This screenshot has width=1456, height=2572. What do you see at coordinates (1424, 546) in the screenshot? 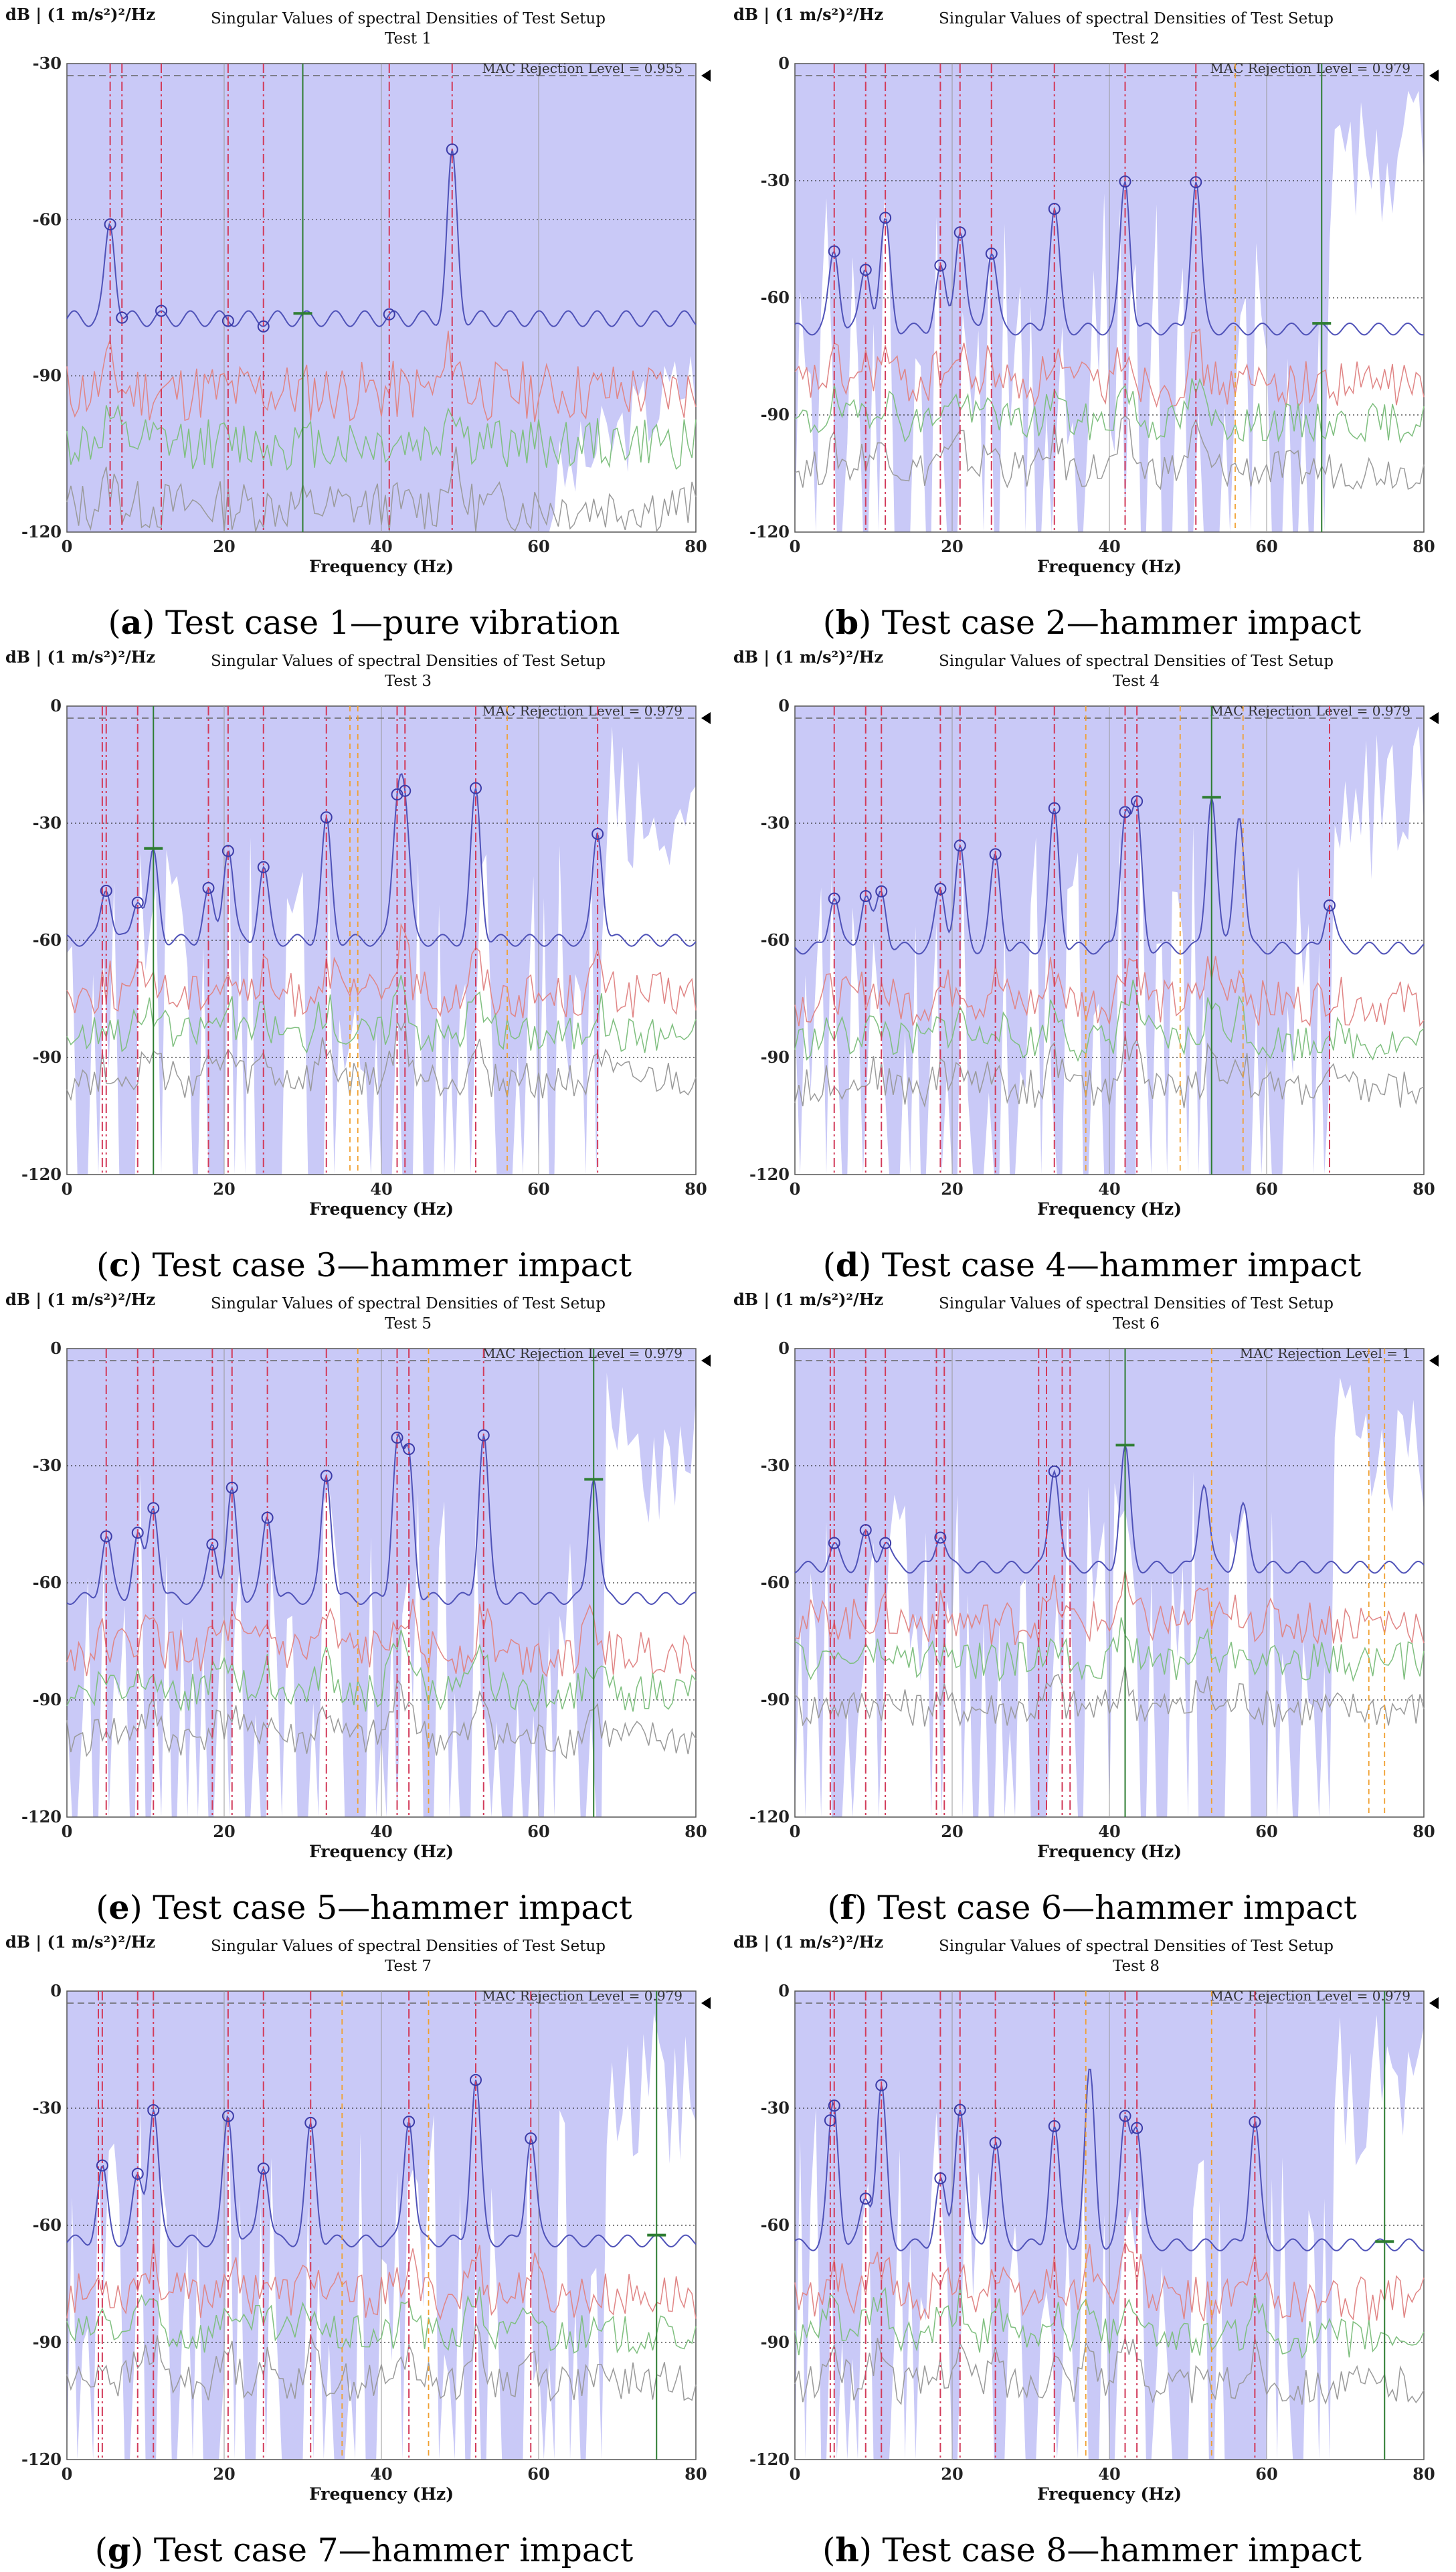
I see `x-tick-label: 80` at bounding box center [1424, 546].